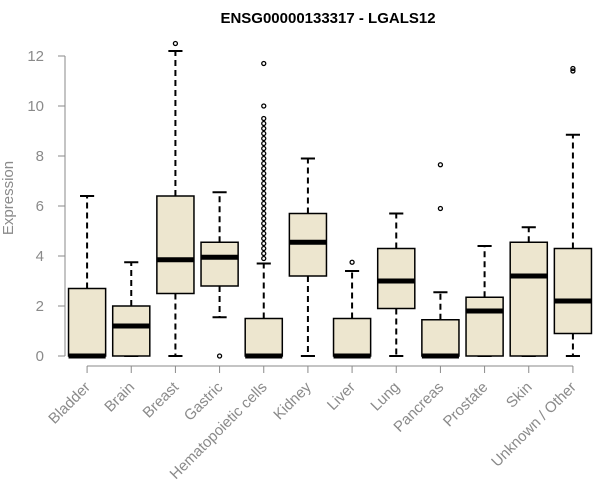 The image size is (600, 500). Describe the element at coordinates (534, 425) in the screenshot. I see `x-tick-label: Unknown / Other` at that location.